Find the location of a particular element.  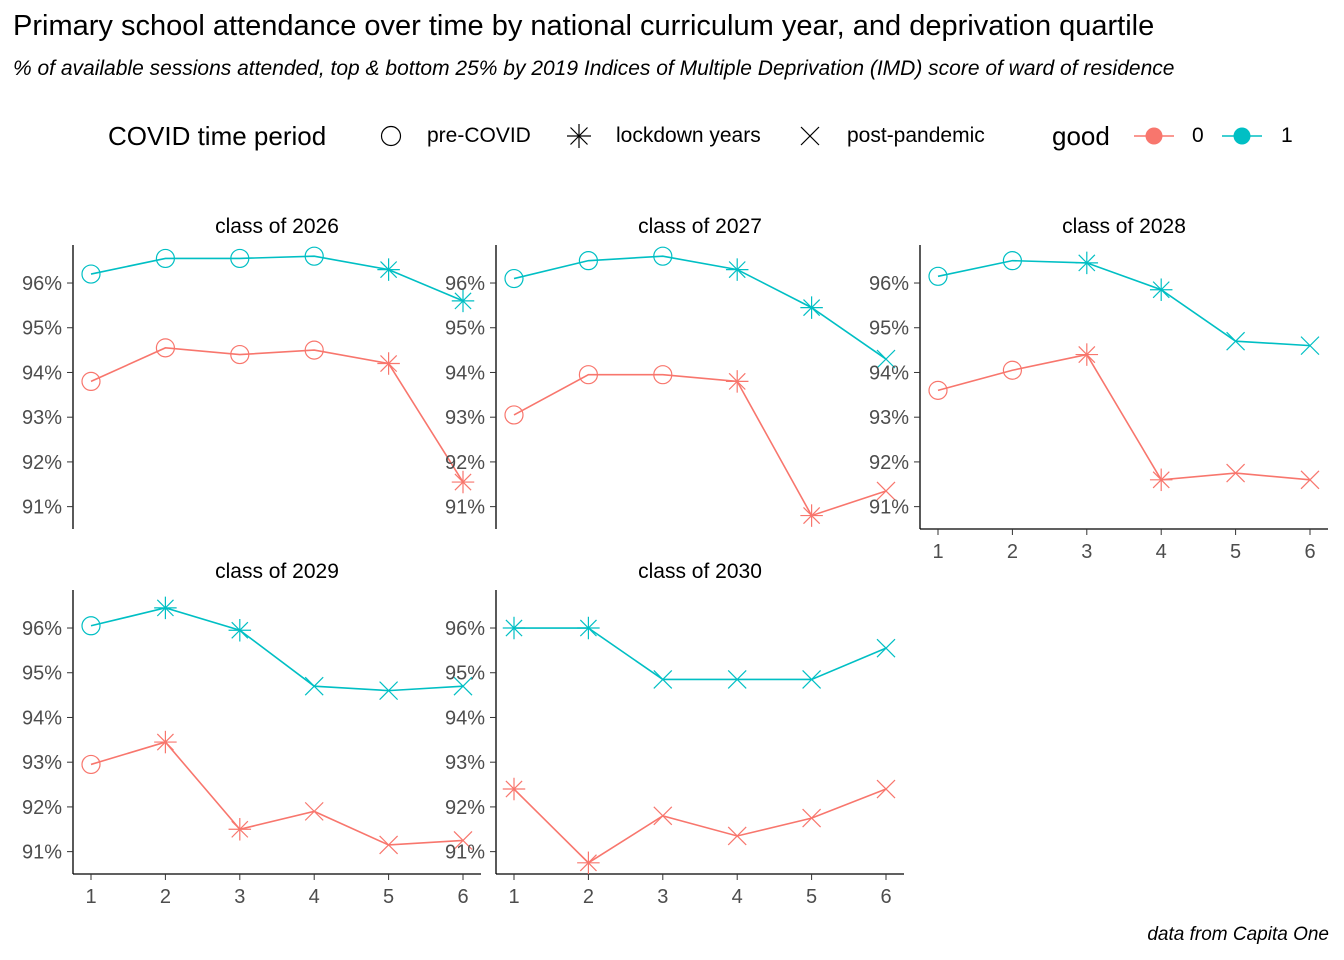

facet-label: class of 2026 is located at coordinates (277, 226).